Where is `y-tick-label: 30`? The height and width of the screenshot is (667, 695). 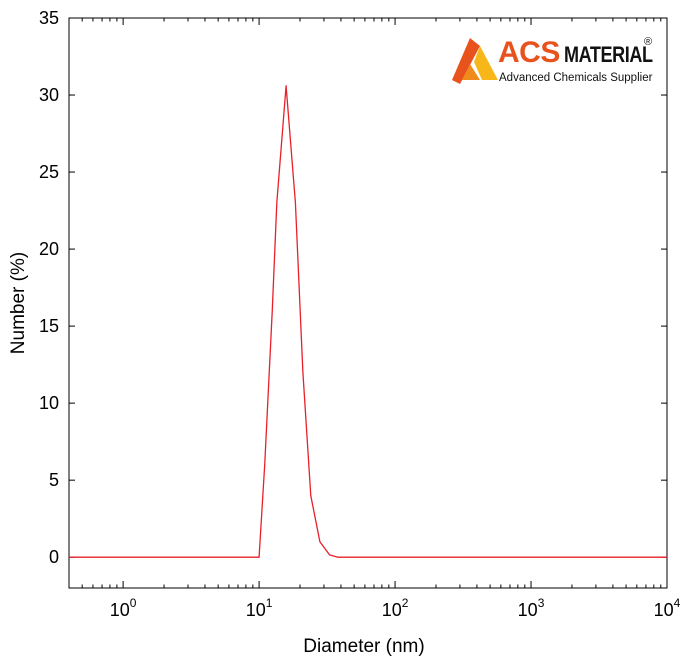 y-tick-label: 30 is located at coordinates (49, 95).